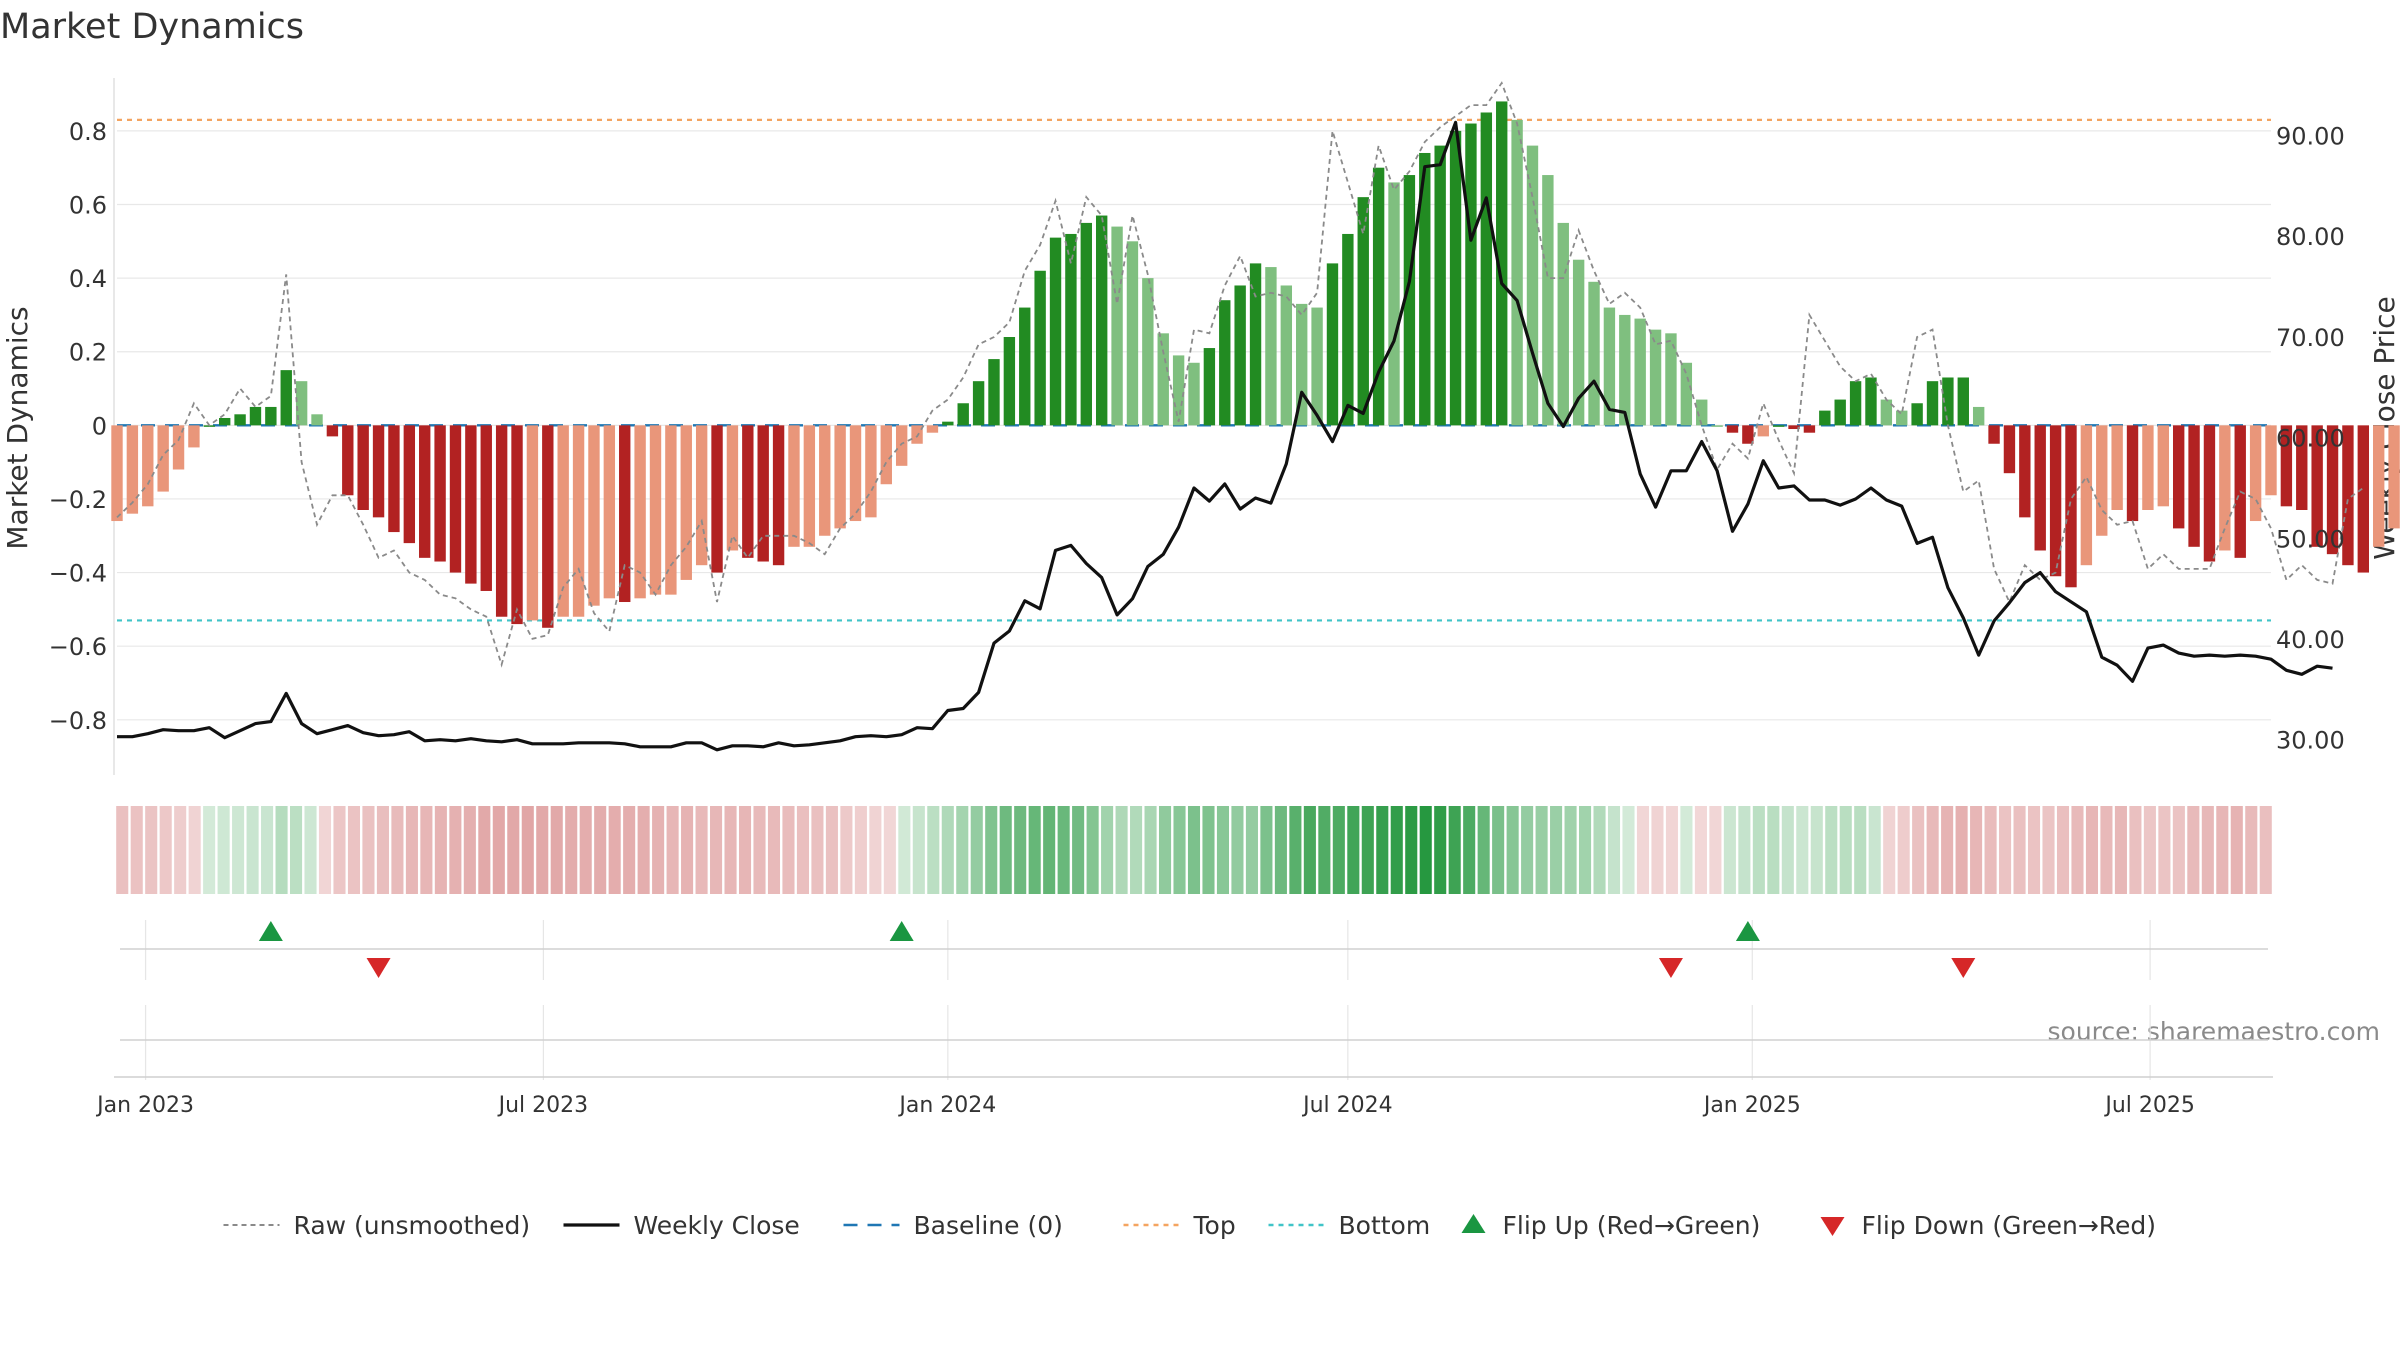 Image resolution: width=2400 pixels, height=1350 pixels. What do you see at coordinates (1473, 1223) in the screenshot?
I see `legend-swatch-flip-up` at bounding box center [1473, 1223].